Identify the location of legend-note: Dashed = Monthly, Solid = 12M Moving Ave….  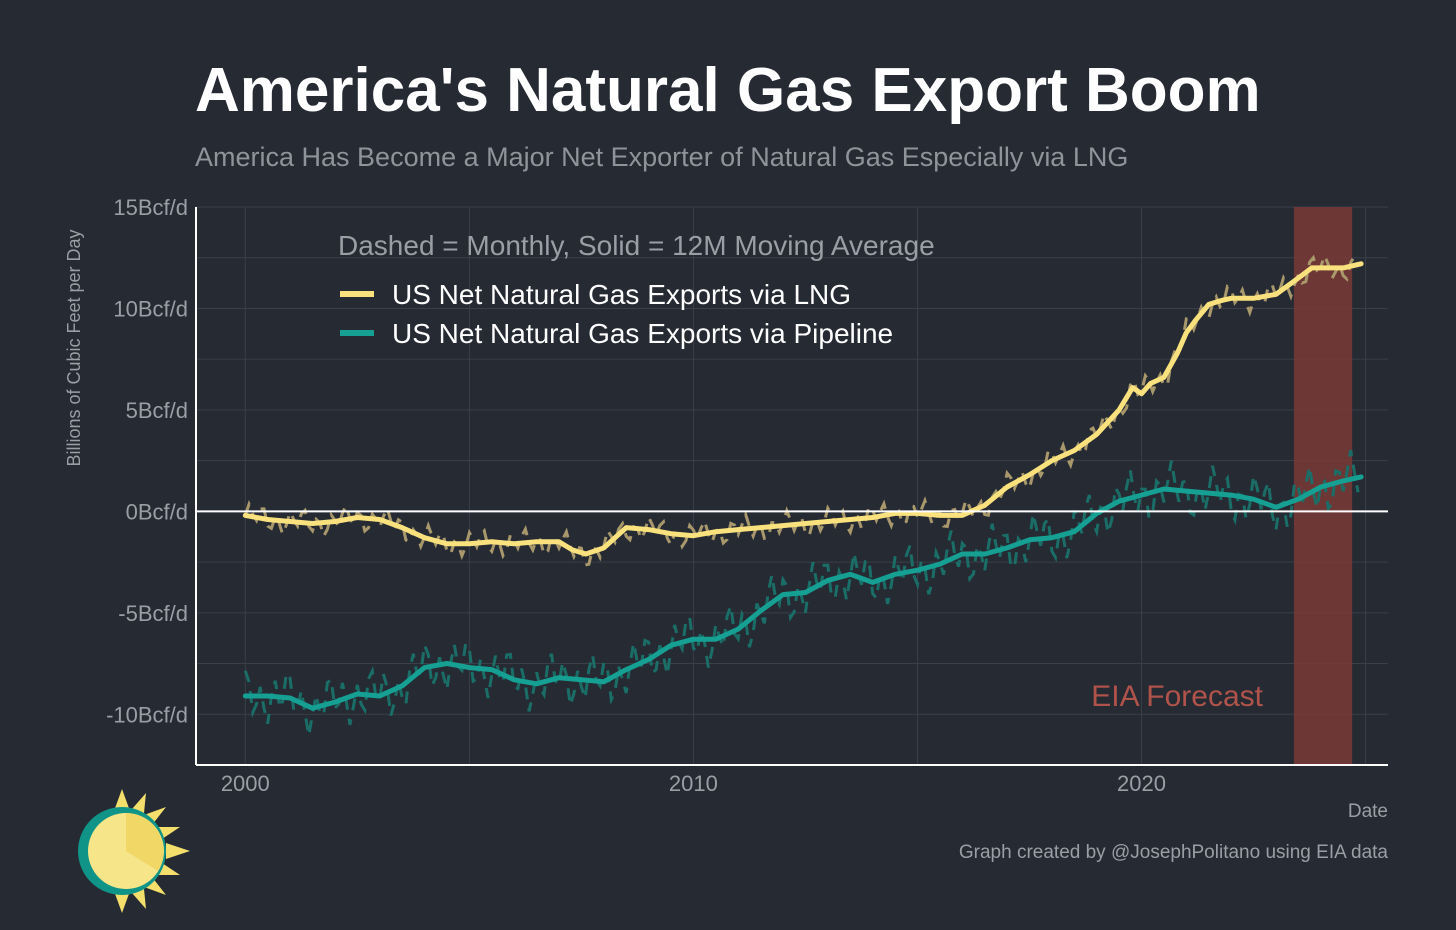
(636, 245).